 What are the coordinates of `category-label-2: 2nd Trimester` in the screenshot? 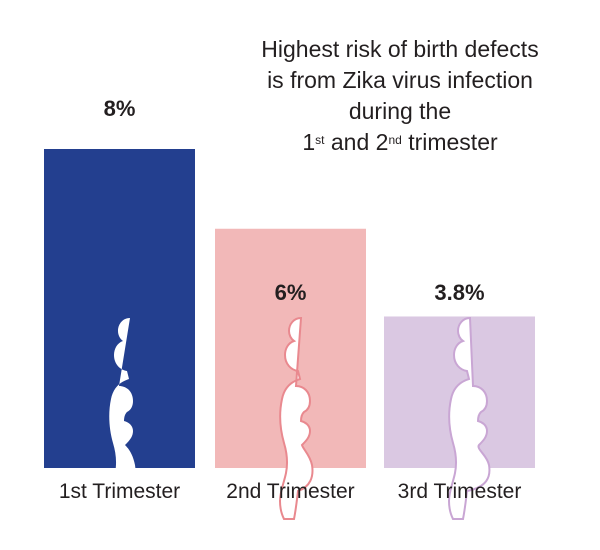 It's located at (290, 491).